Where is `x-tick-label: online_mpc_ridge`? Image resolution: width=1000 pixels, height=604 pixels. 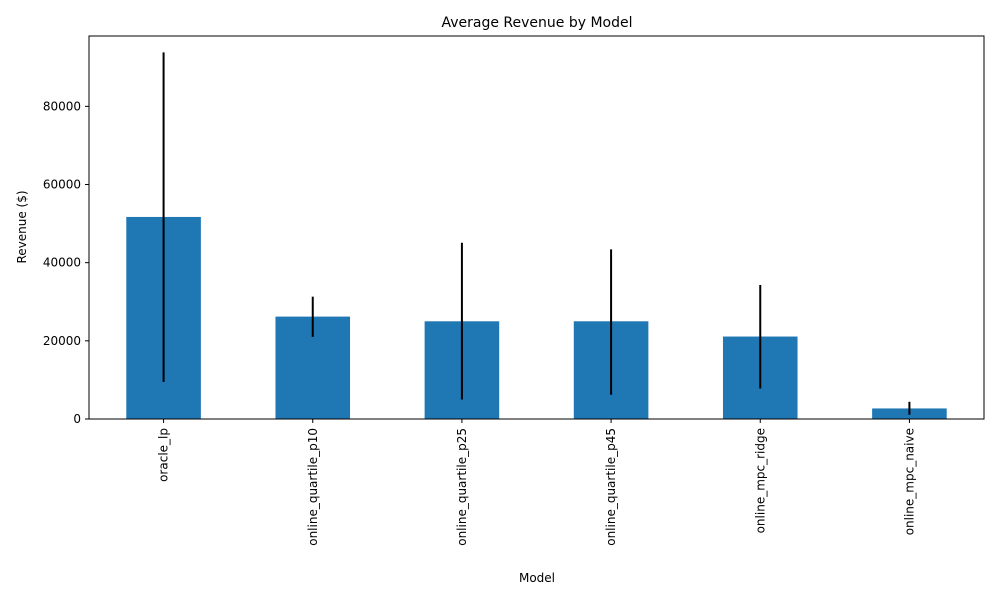 x-tick-label: online_mpc_ridge is located at coordinates (760, 480).